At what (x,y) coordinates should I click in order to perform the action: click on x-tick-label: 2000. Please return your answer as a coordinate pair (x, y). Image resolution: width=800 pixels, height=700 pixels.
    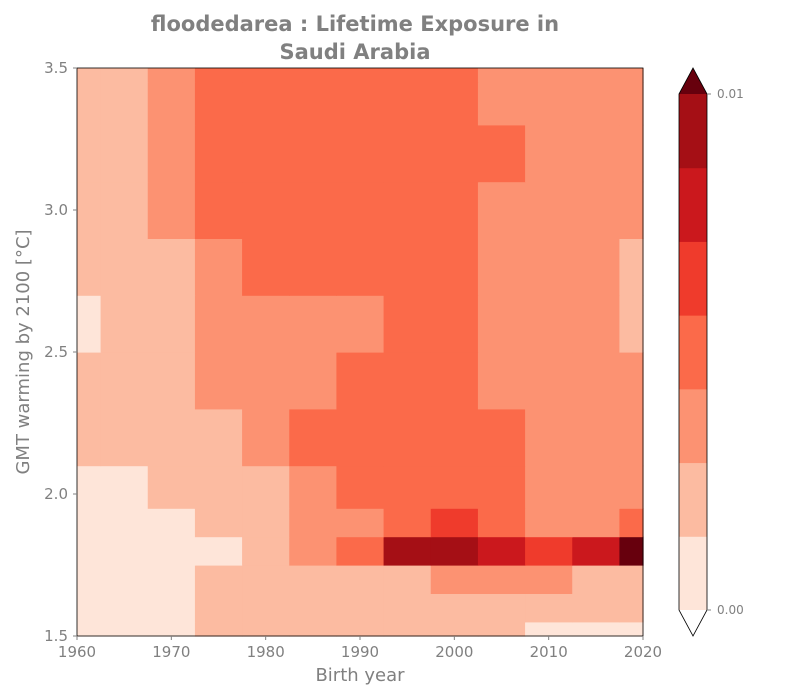
    Looking at the image, I should click on (454, 652).